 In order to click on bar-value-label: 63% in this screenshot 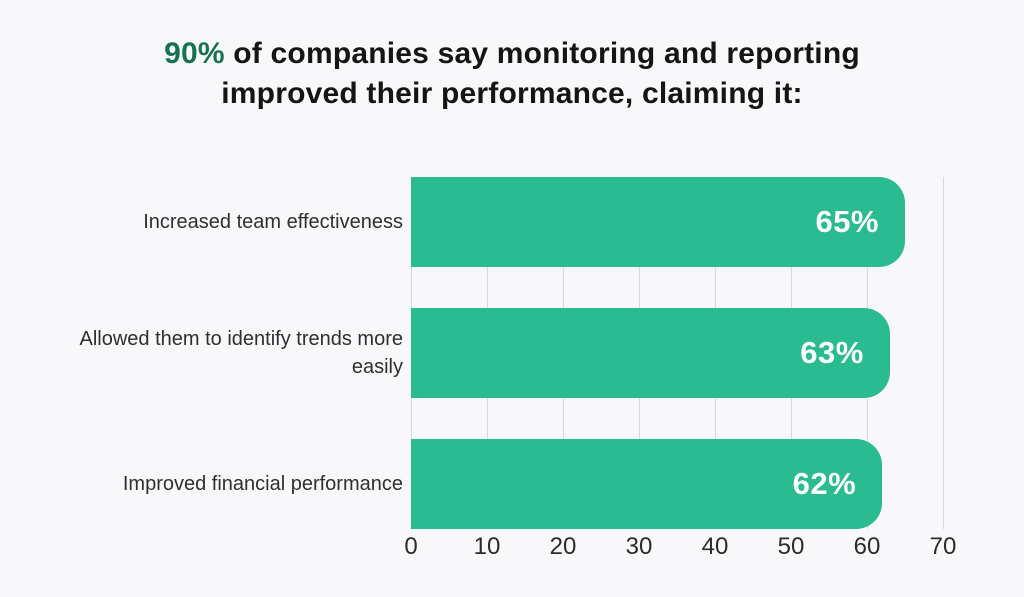, I will do `click(832, 352)`.